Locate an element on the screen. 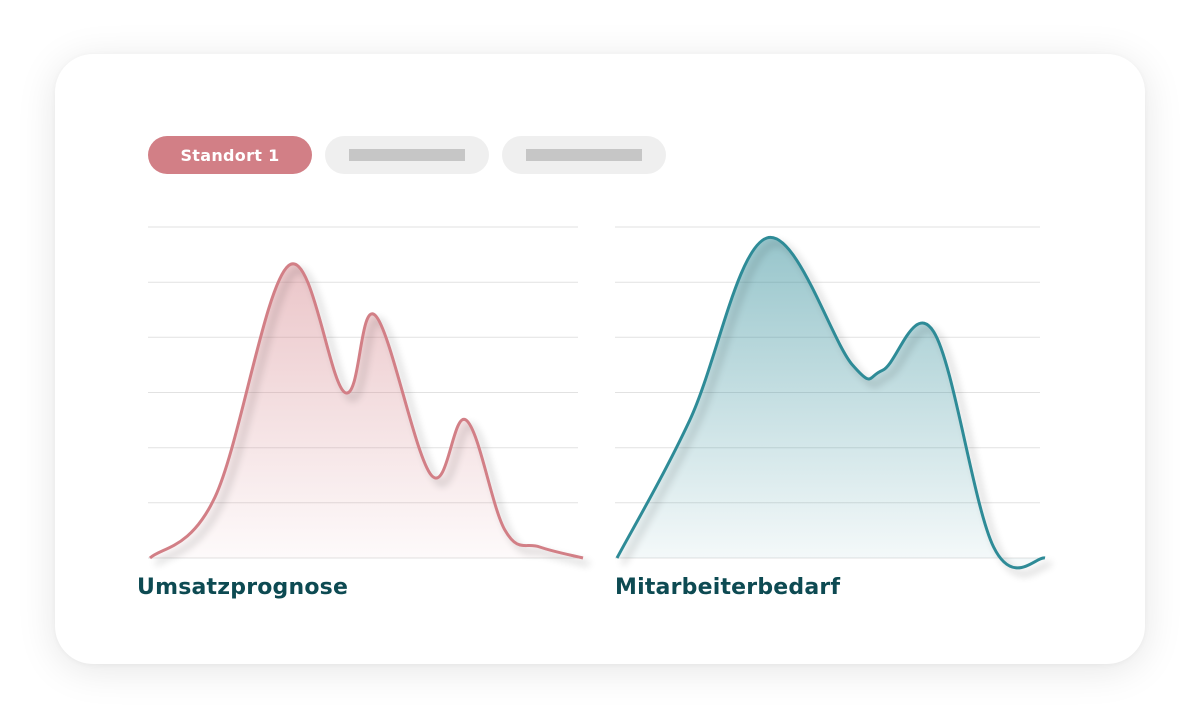  tab-standort-1: Standort 1 is located at coordinates (230, 155).